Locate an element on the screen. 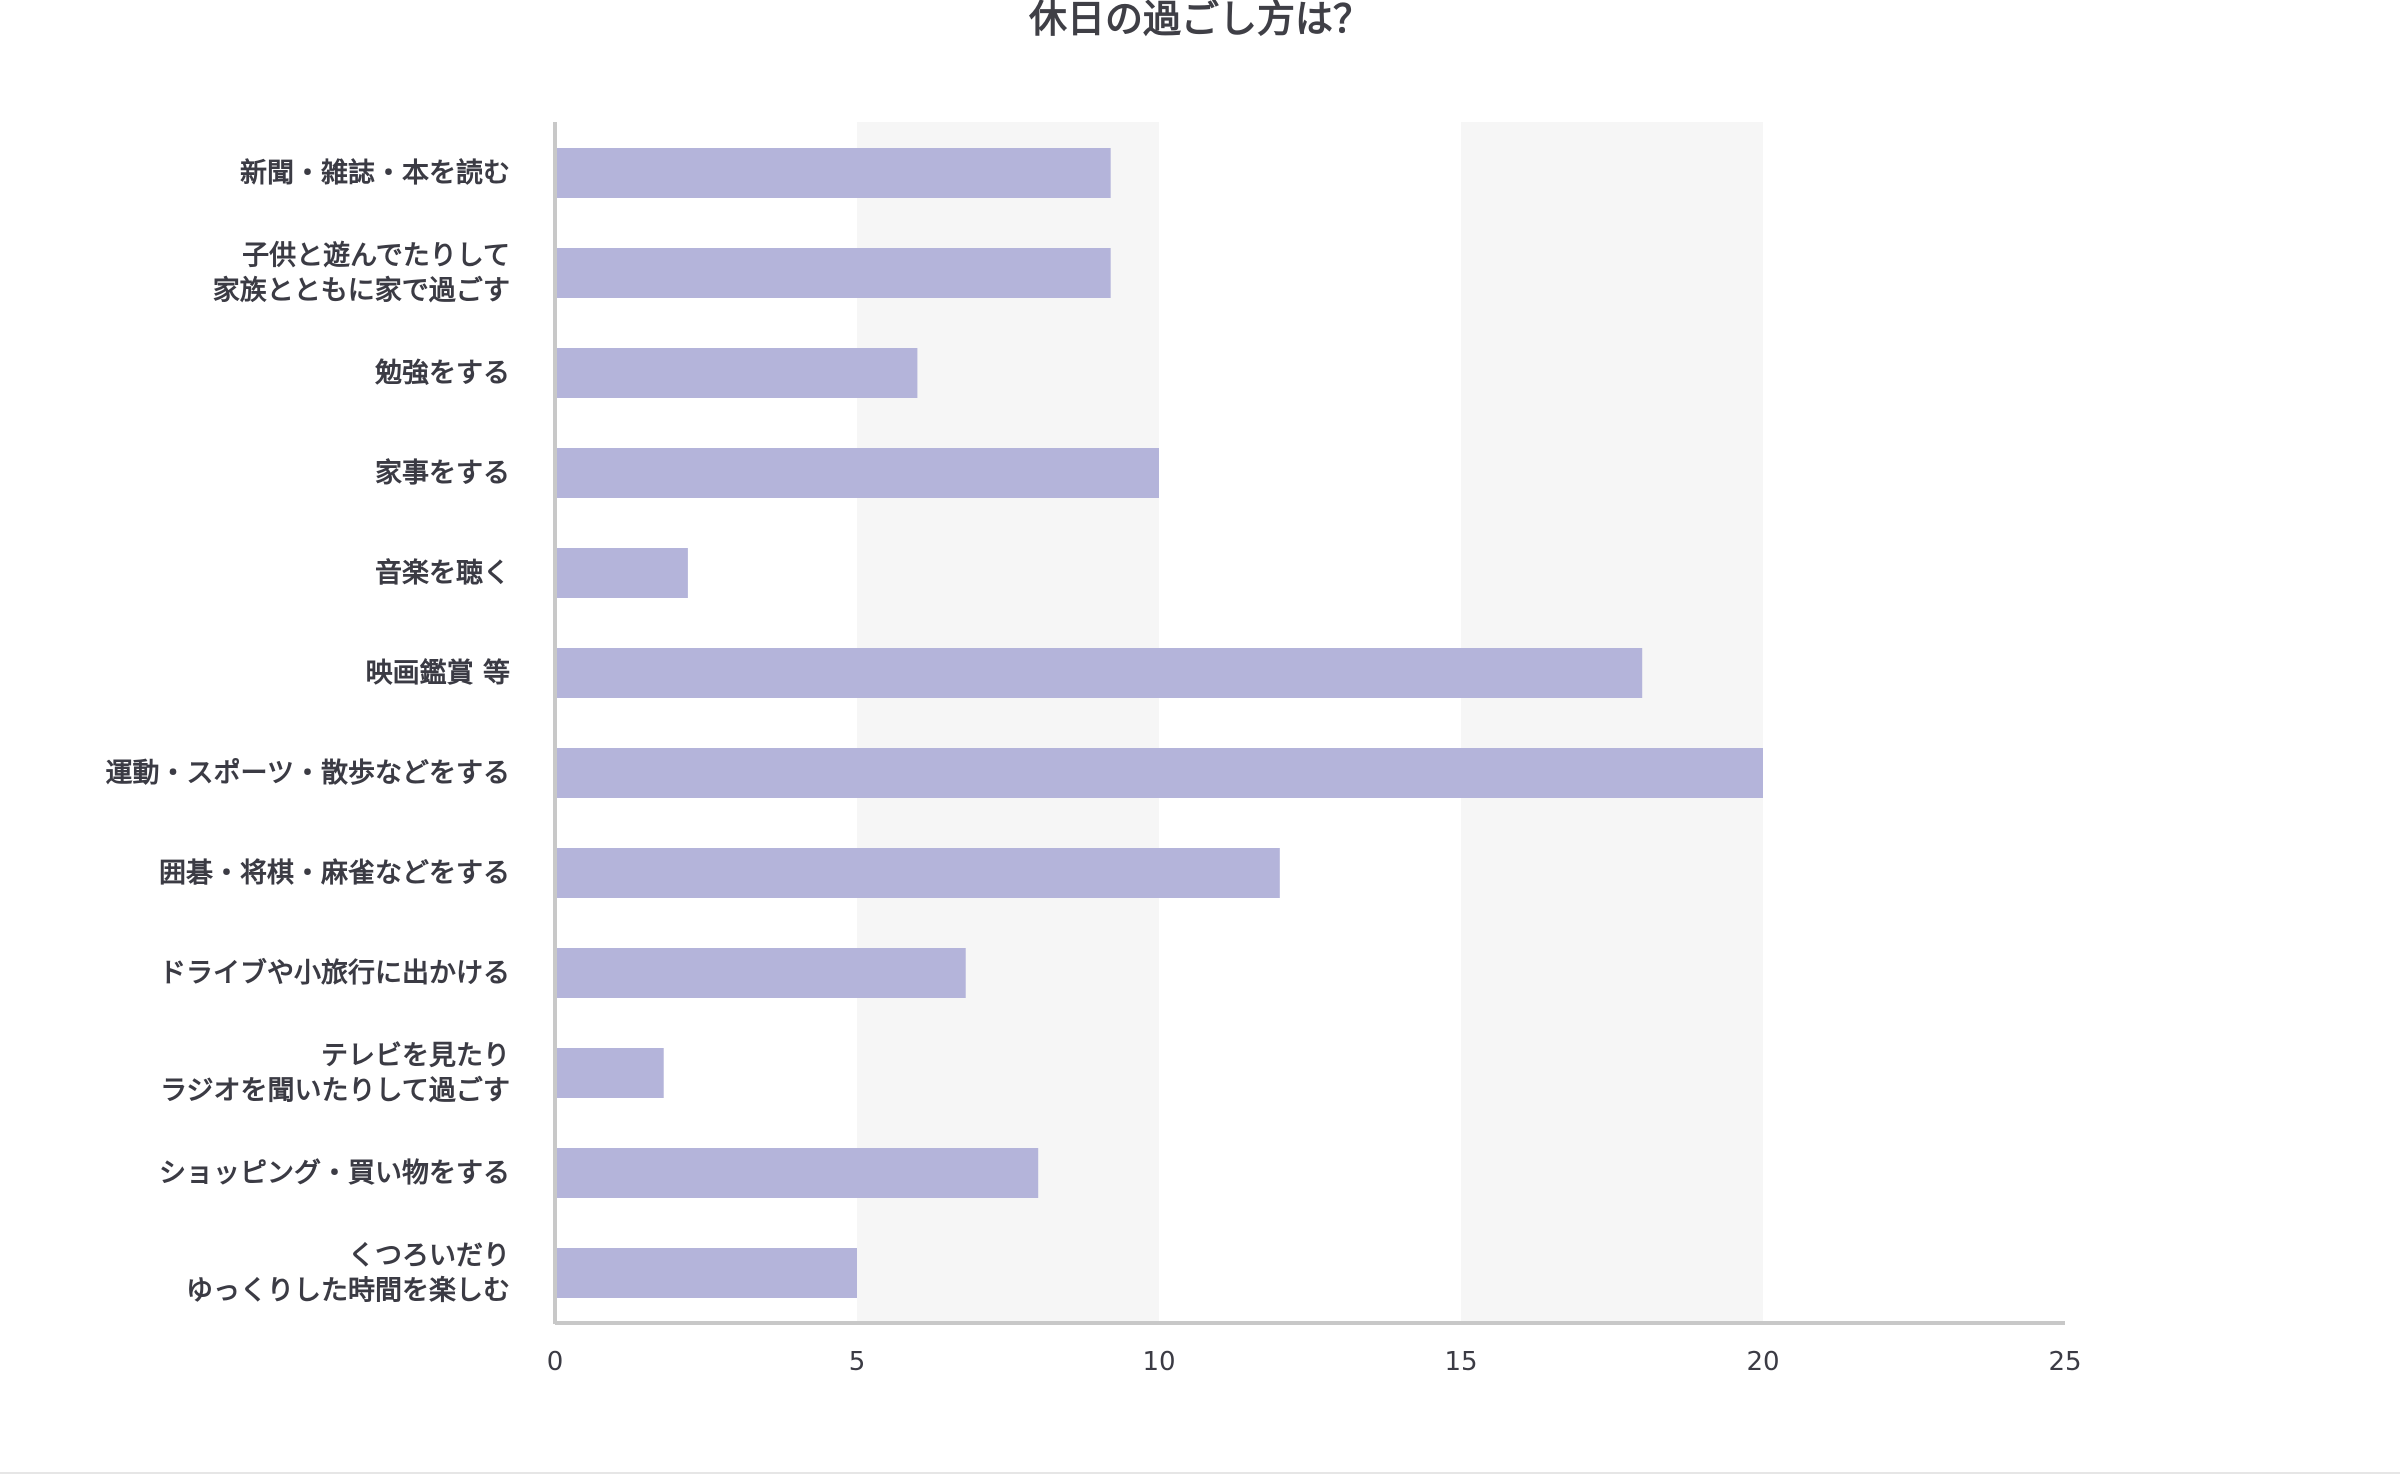  category-label: ショッピング・買い物をする is located at coordinates (334, 1173).